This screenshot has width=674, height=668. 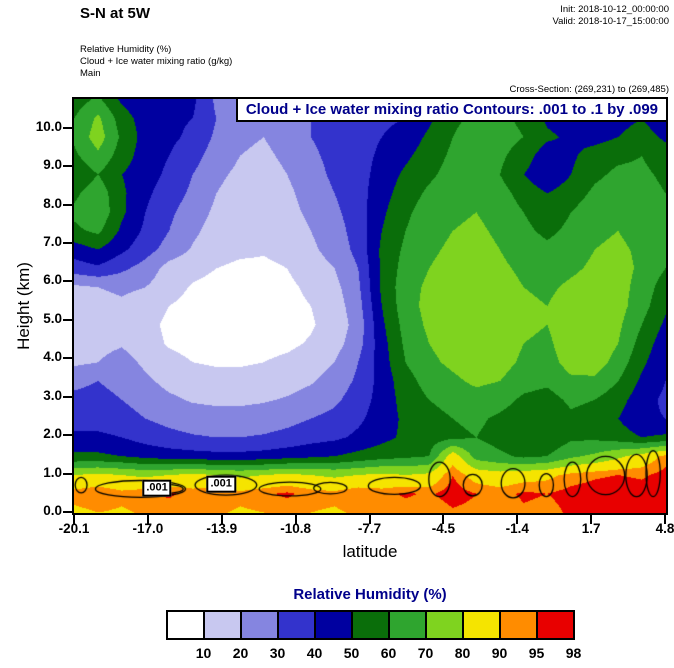 What do you see at coordinates (443, 528) in the screenshot?
I see `x-tick-label: -4.5` at bounding box center [443, 528].